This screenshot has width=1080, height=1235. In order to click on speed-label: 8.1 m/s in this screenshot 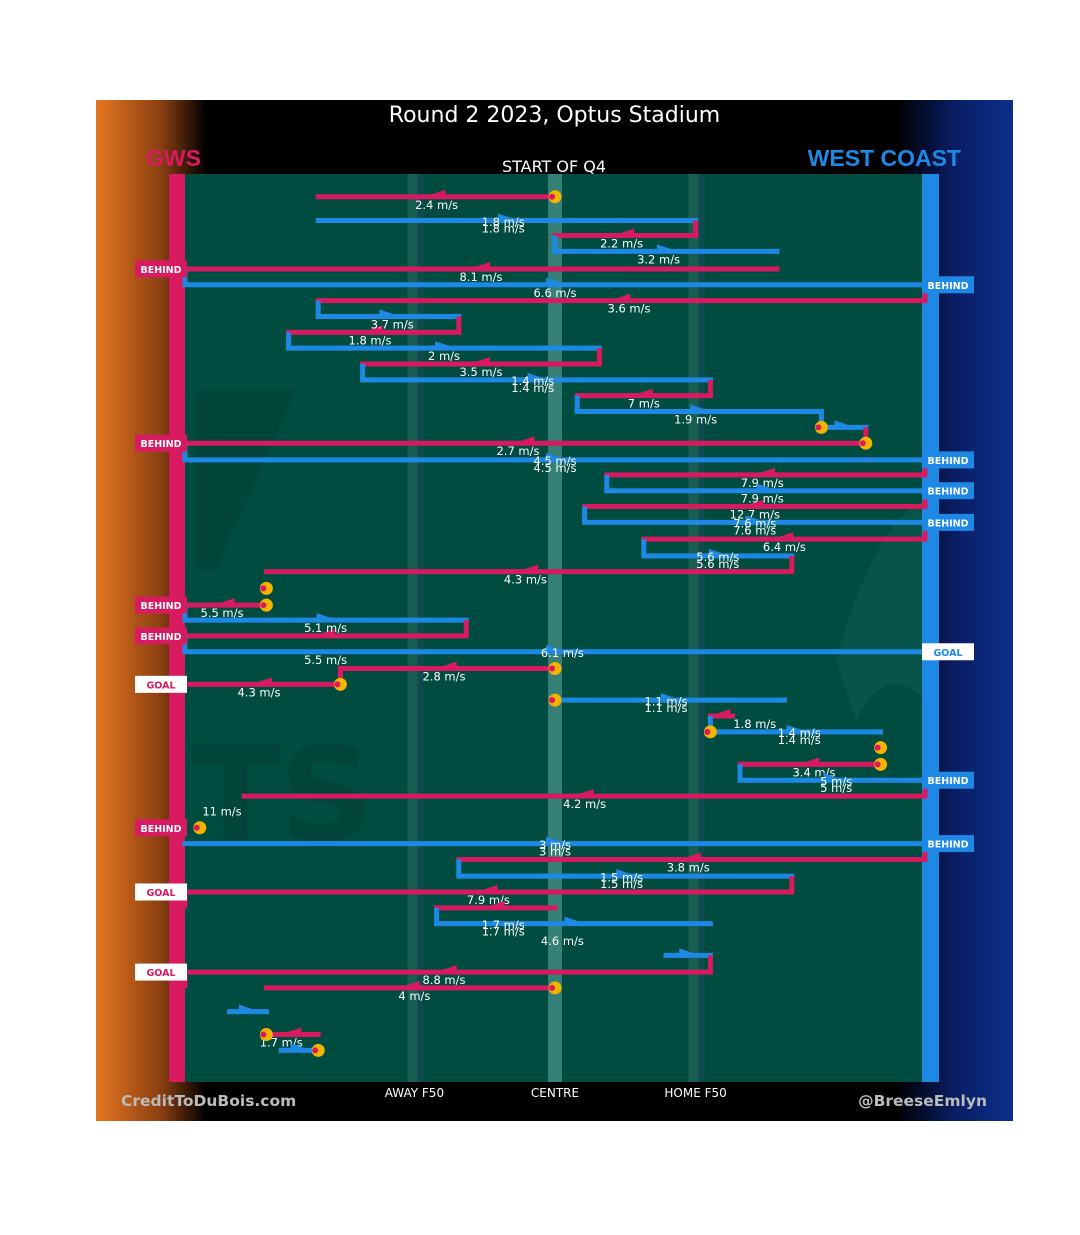, I will do `click(480, 277)`.